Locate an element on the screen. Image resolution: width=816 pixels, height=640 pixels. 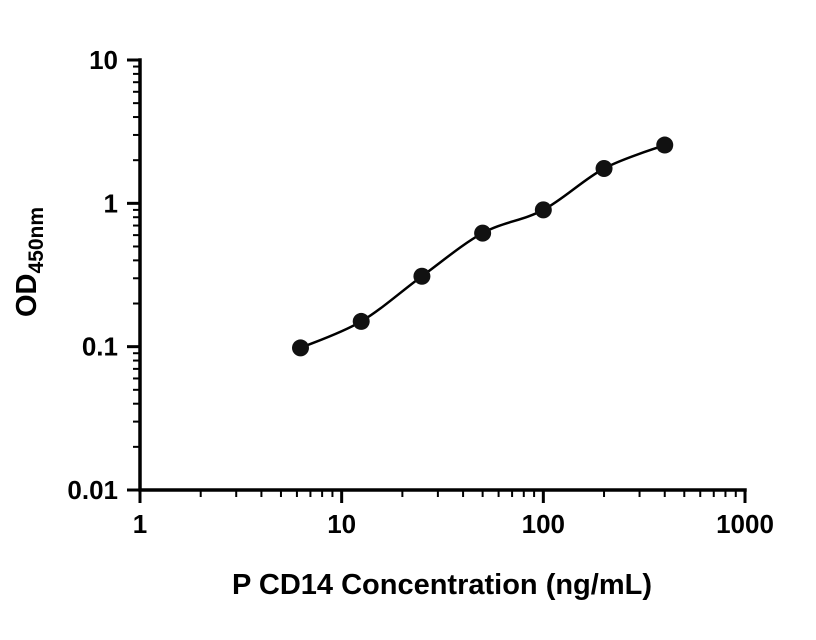
y-tick-label: 1 is located at coordinates (111, 203).